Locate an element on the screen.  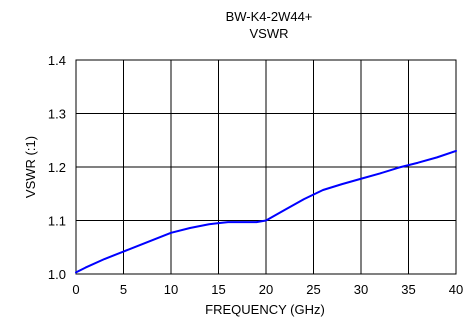
y-tick-label: 1.1 is located at coordinates (57, 221).